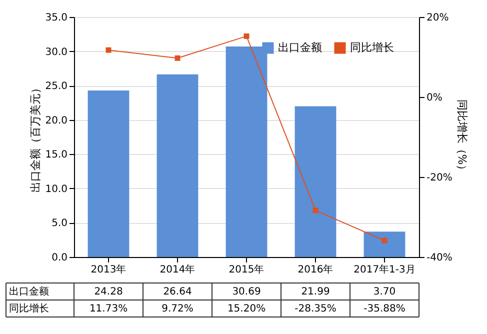  Describe the element at coordinates (315, 309) in the screenshot. I see `data-label: -28.35%` at that location.